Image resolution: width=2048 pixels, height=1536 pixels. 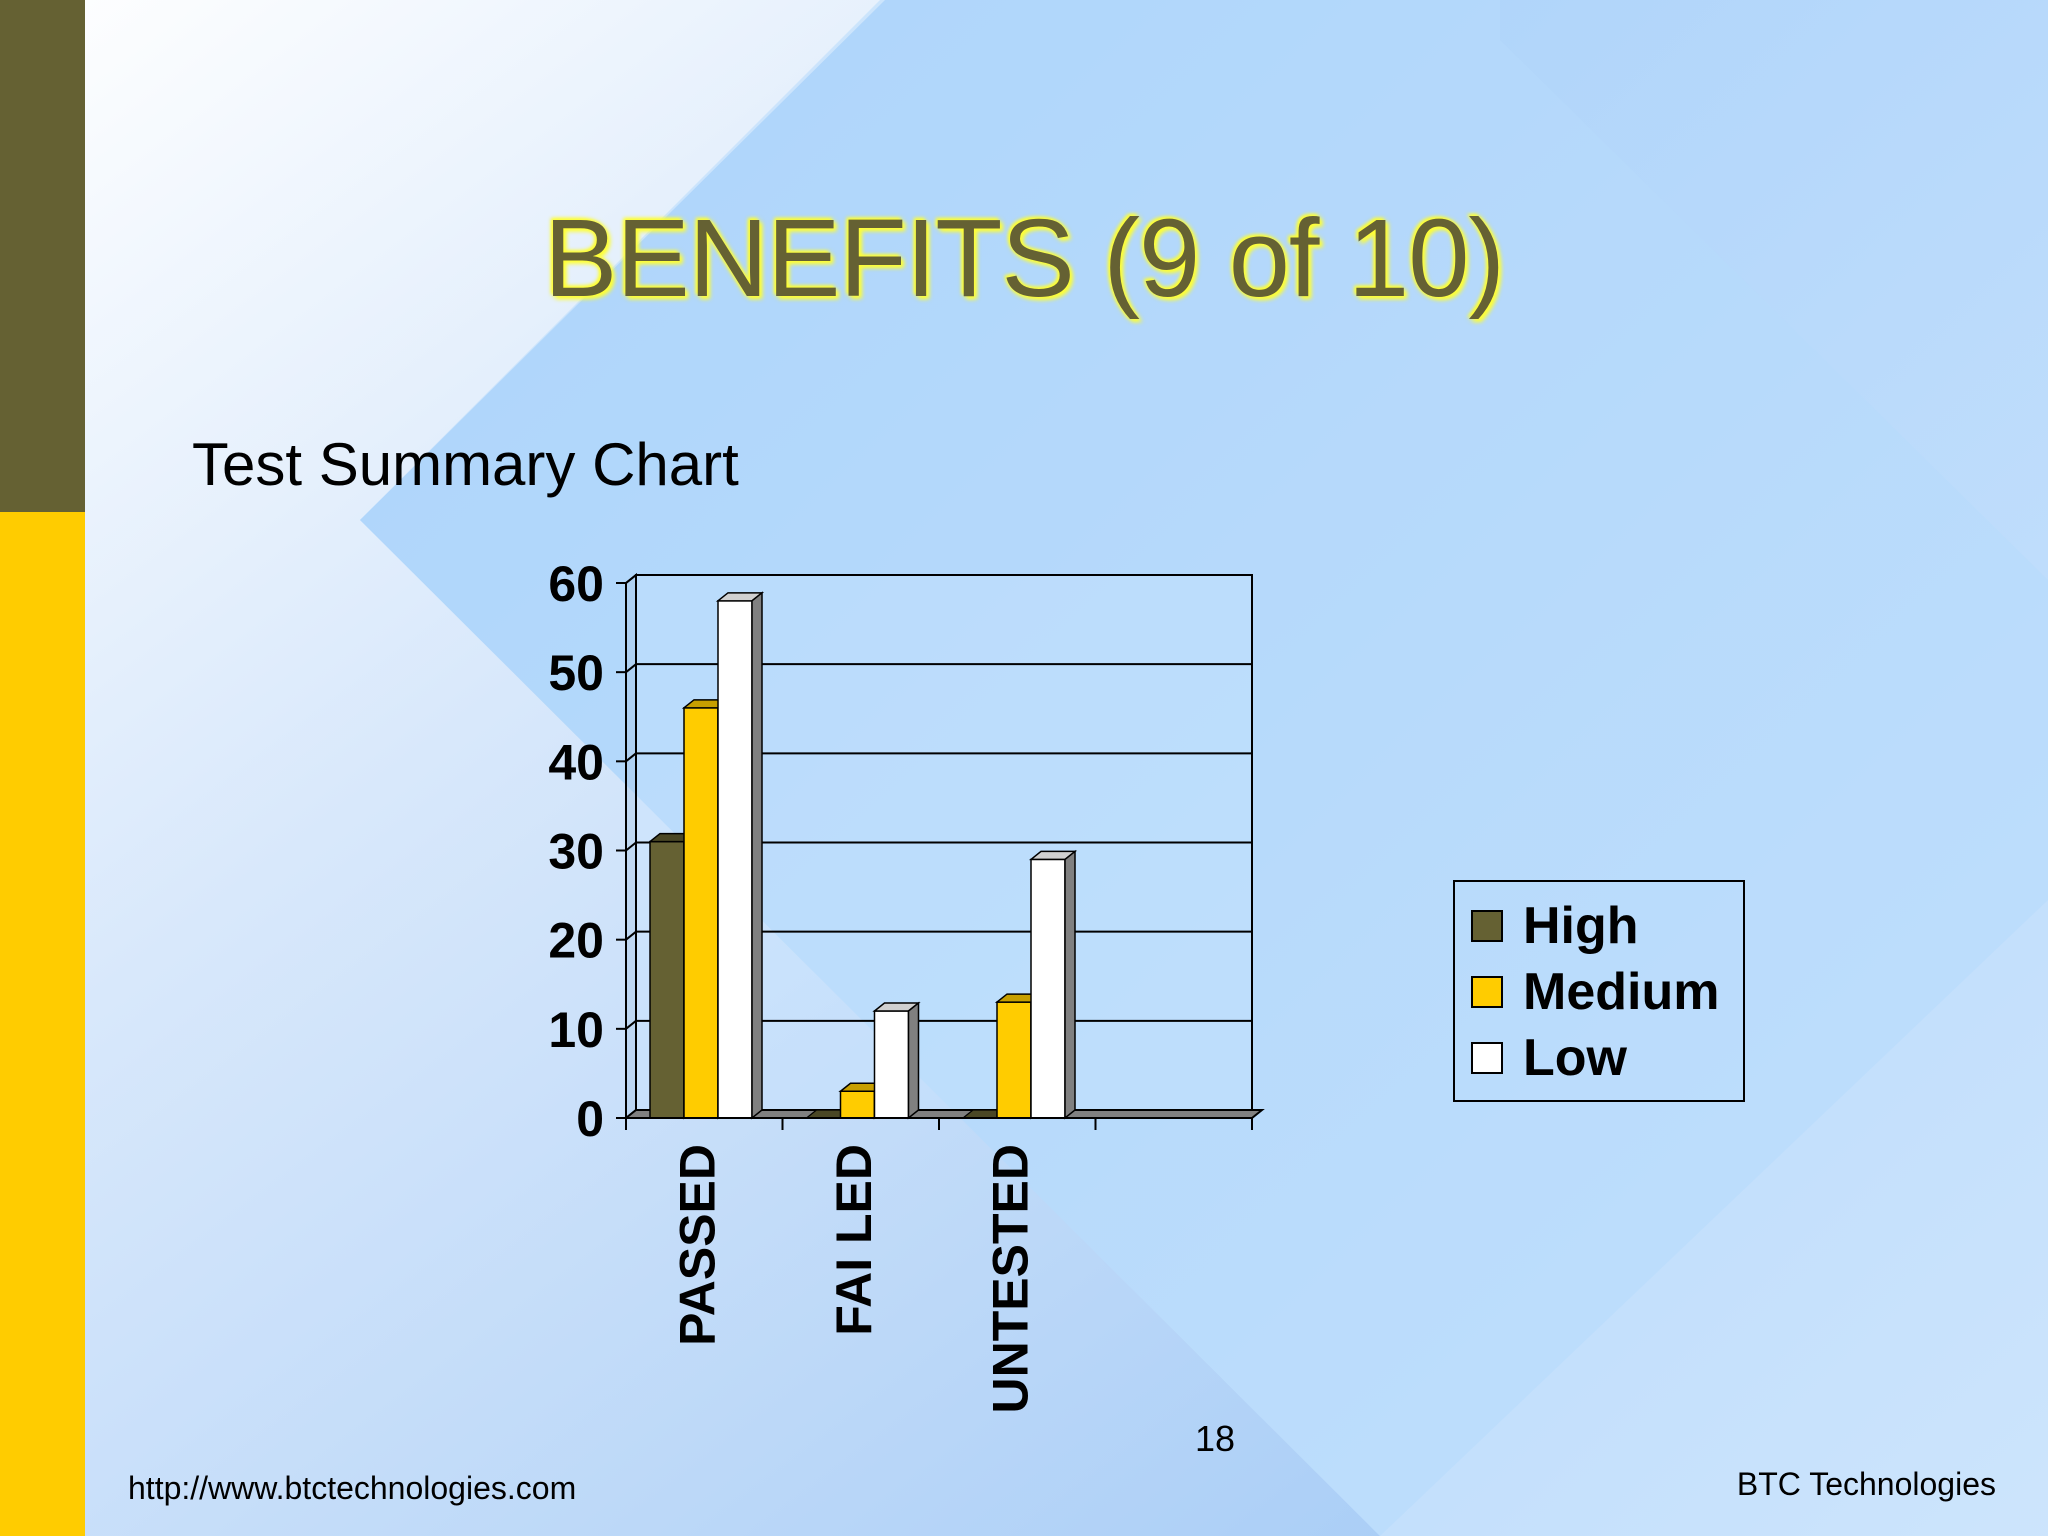 I want to click on legend-label-high: High, so click(x=1581, y=926).